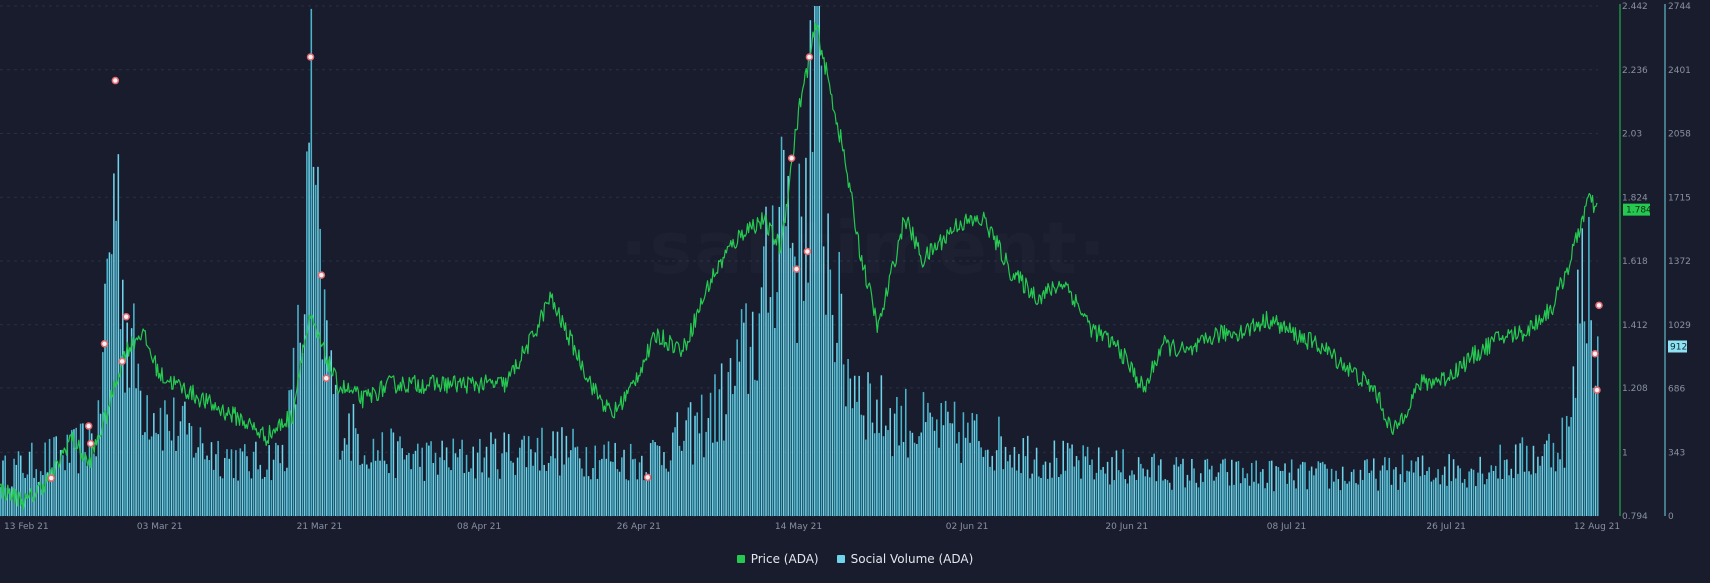  Describe the element at coordinates (26, 527) in the screenshot. I see `x-tick-label: 13 Feb 21` at that location.